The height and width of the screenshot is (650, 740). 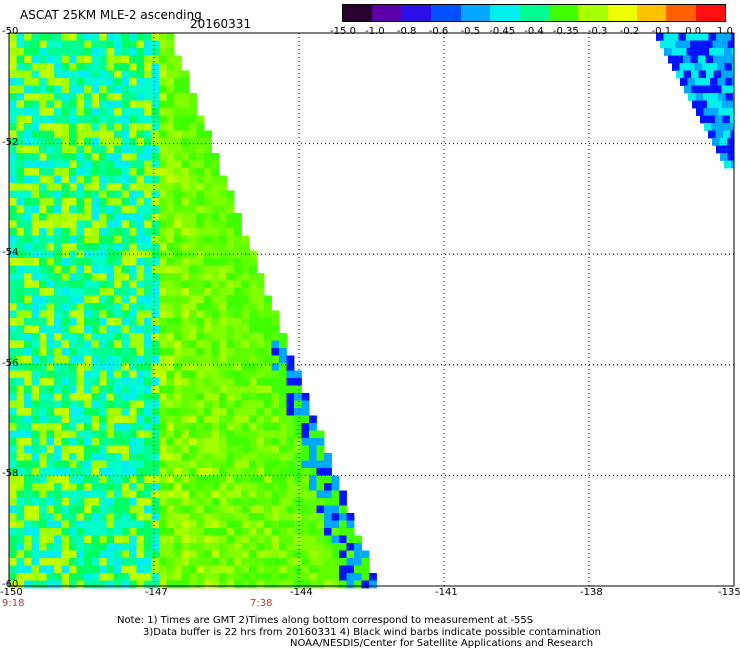 What do you see at coordinates (343, 31) in the screenshot?
I see `color-scale-label: -15.0` at bounding box center [343, 31].